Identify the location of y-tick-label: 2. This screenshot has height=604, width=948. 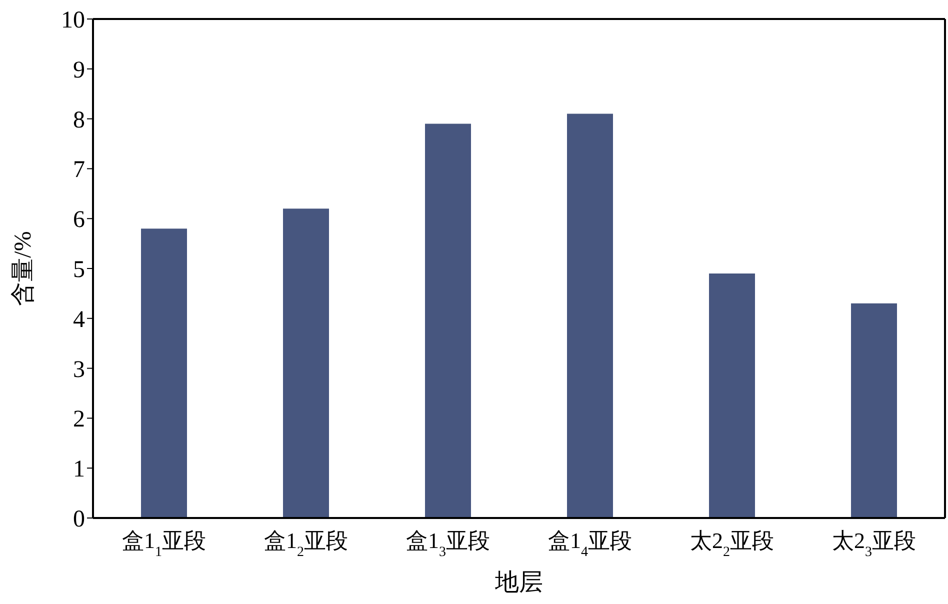
(79, 419).